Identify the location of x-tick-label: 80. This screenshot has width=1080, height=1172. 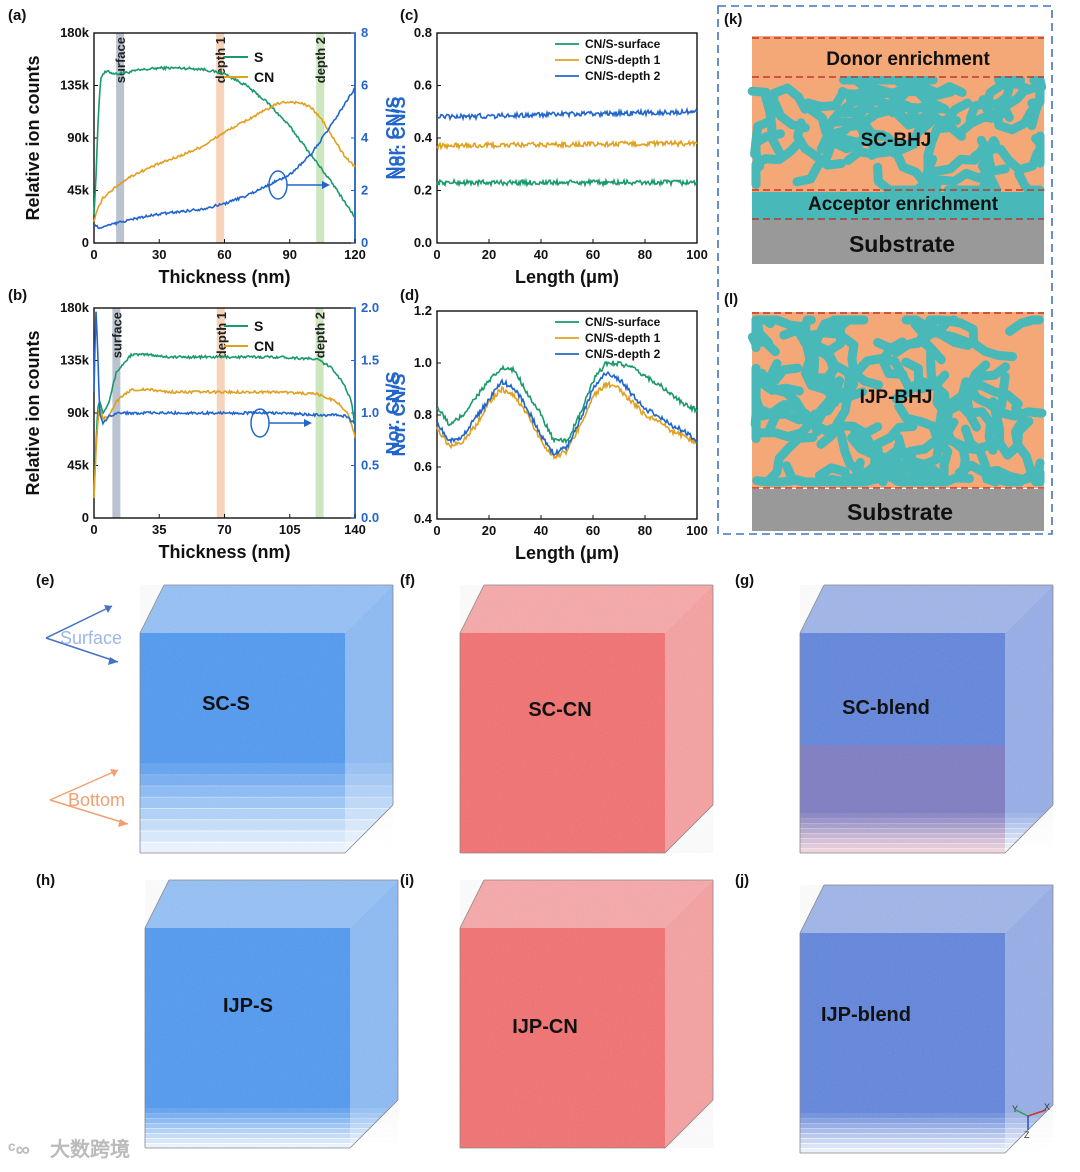
(645, 254).